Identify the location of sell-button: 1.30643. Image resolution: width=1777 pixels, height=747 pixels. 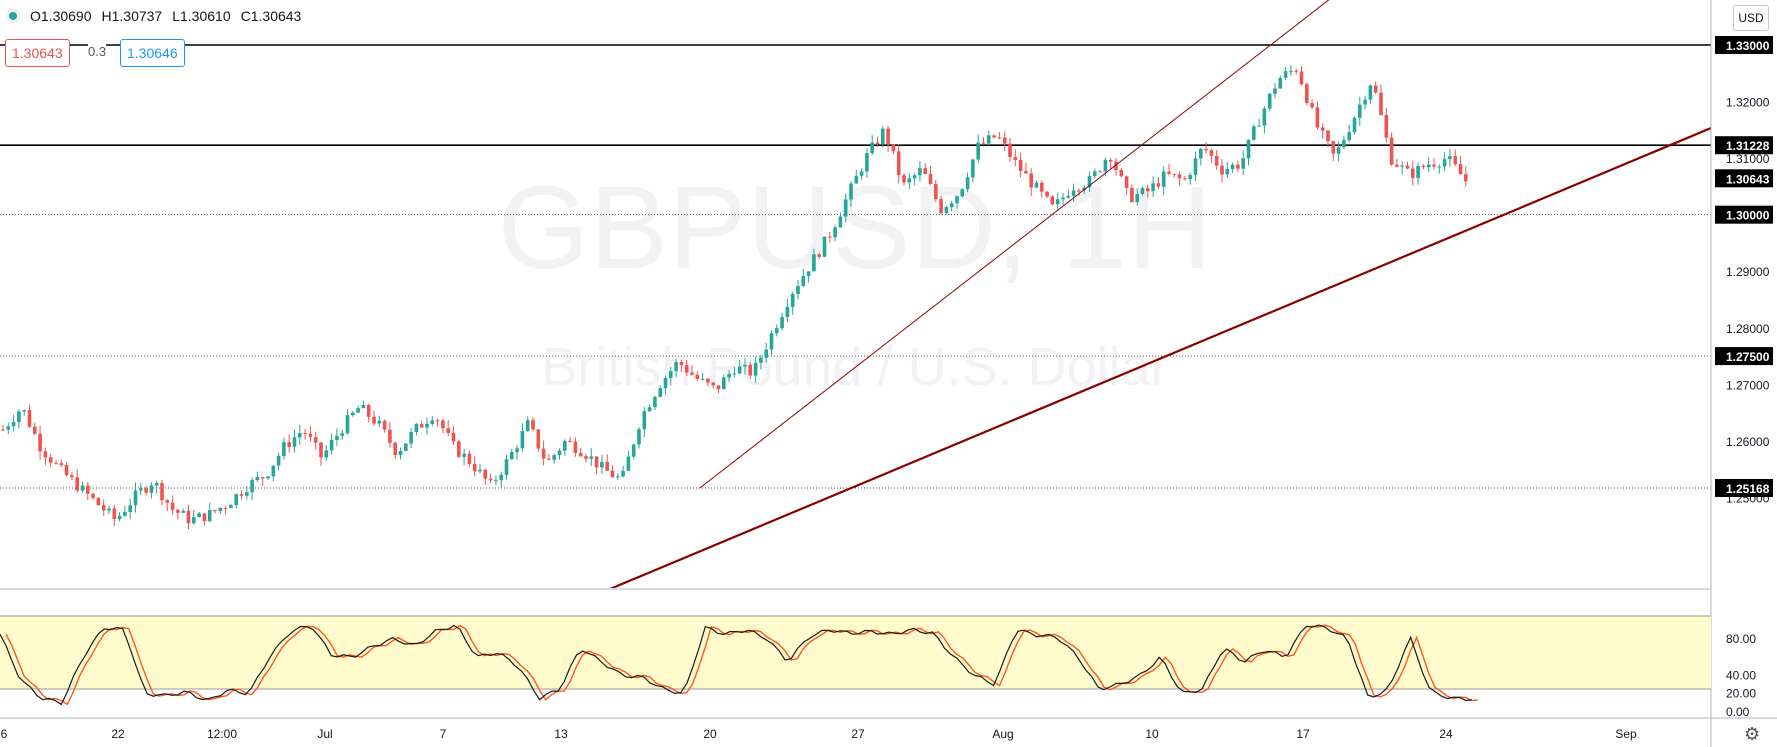
(37, 53).